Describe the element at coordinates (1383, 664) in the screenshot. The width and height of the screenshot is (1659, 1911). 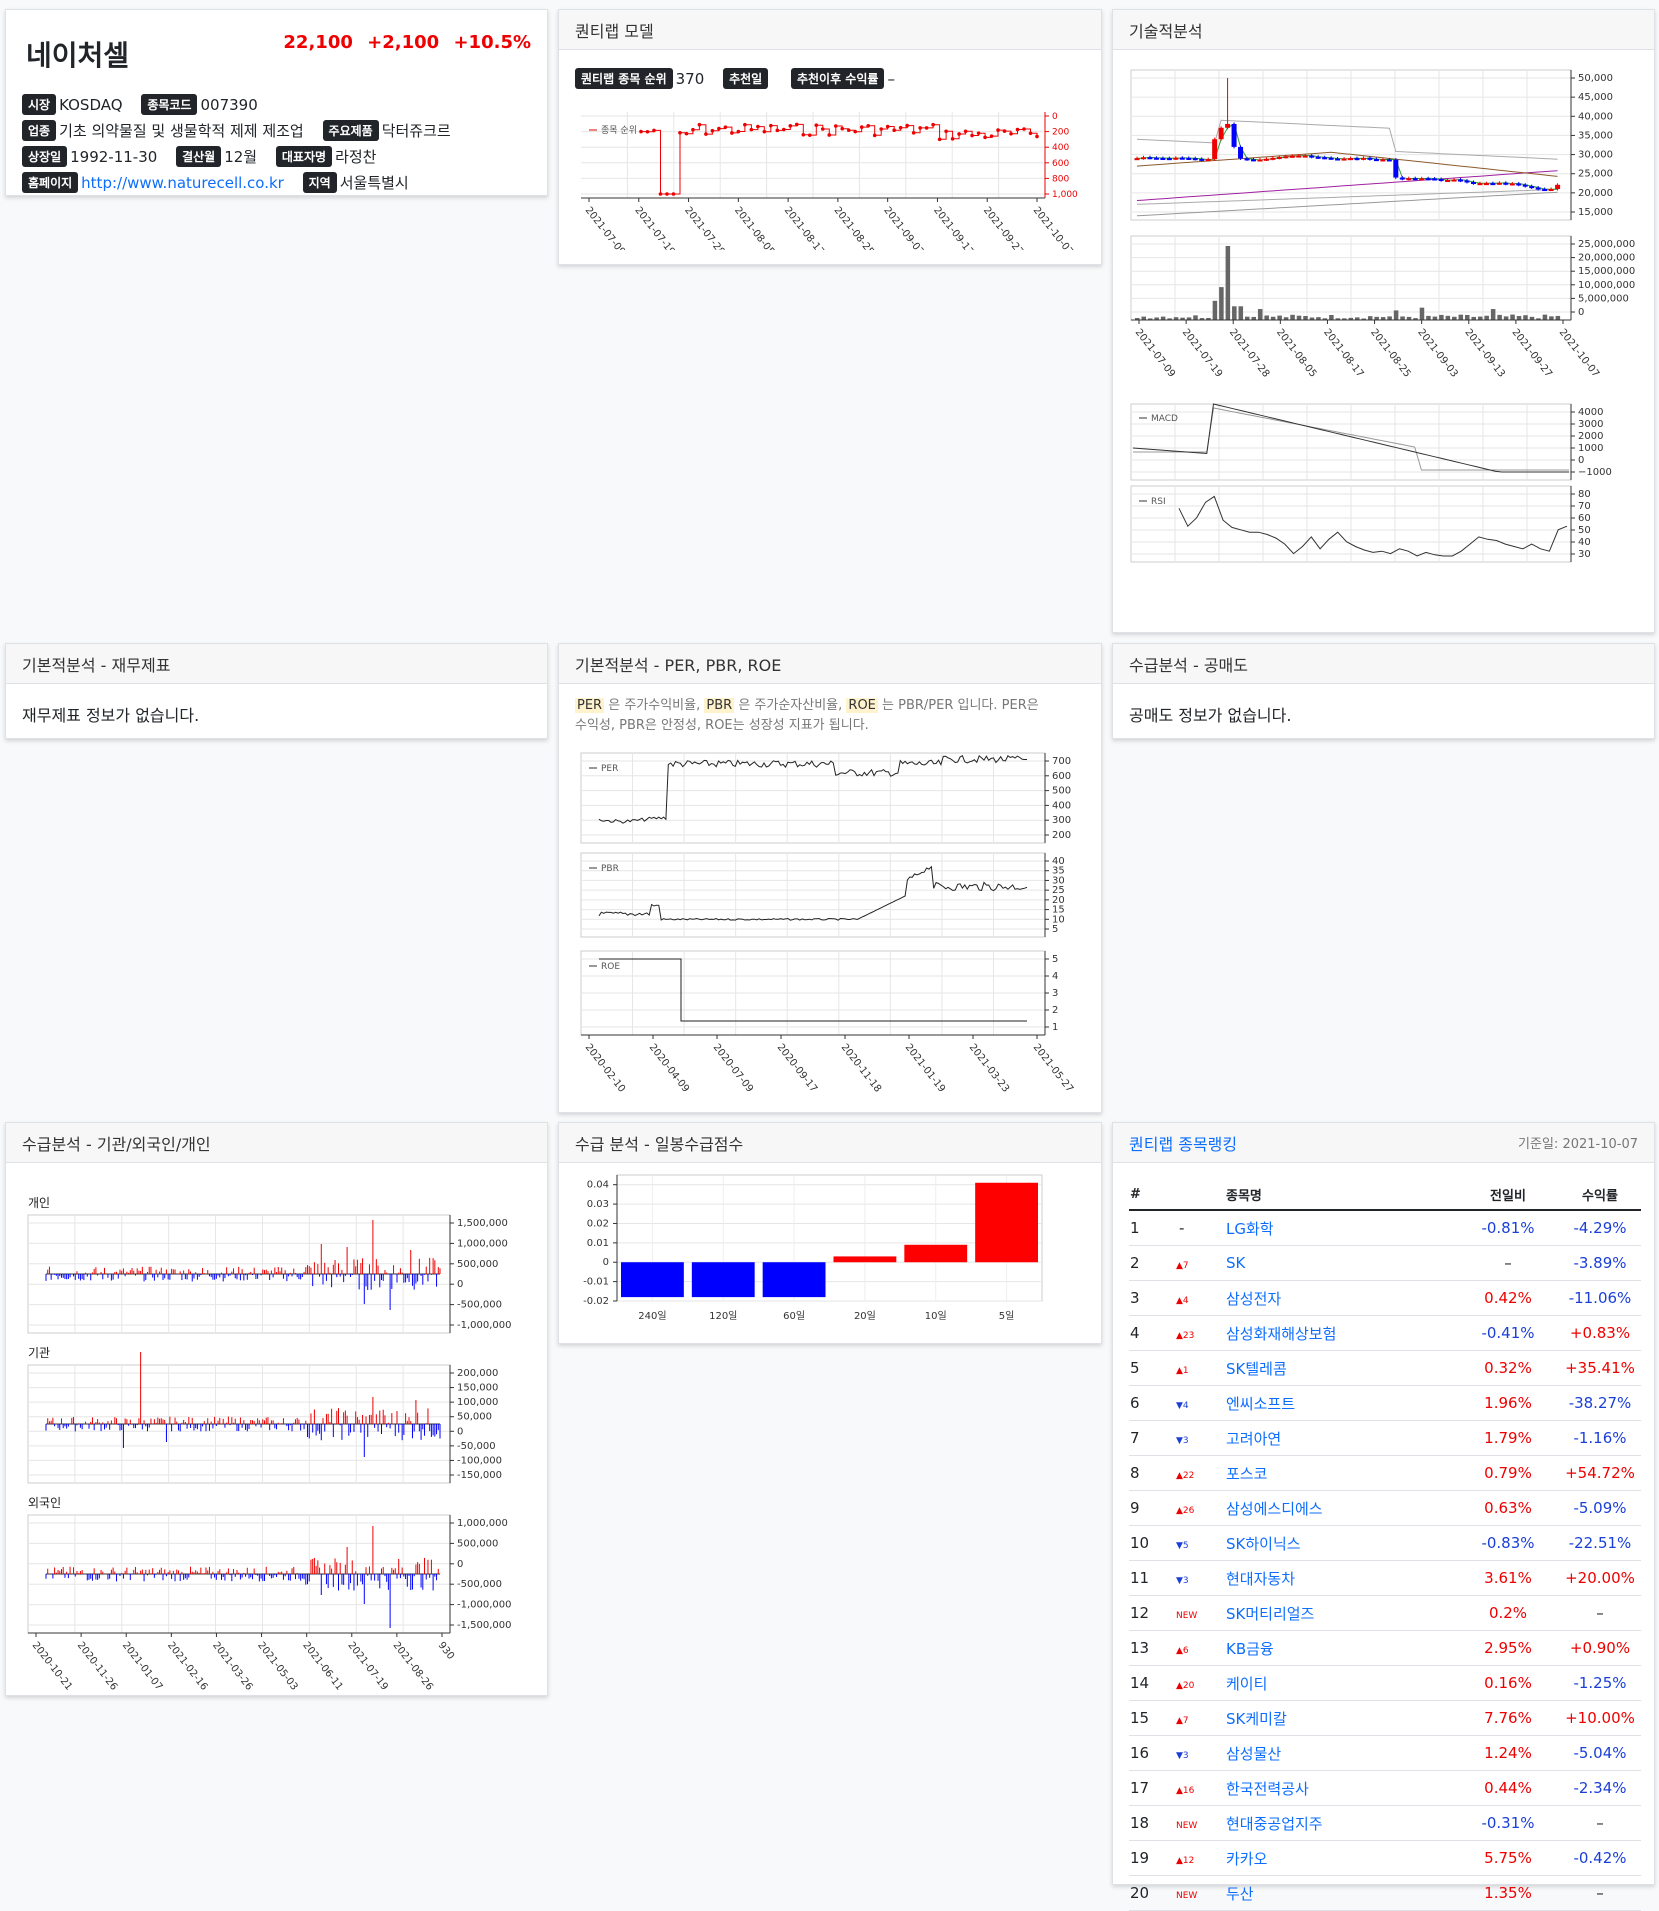
I see `short-card-header: 수급분석 - 공매도` at that location.